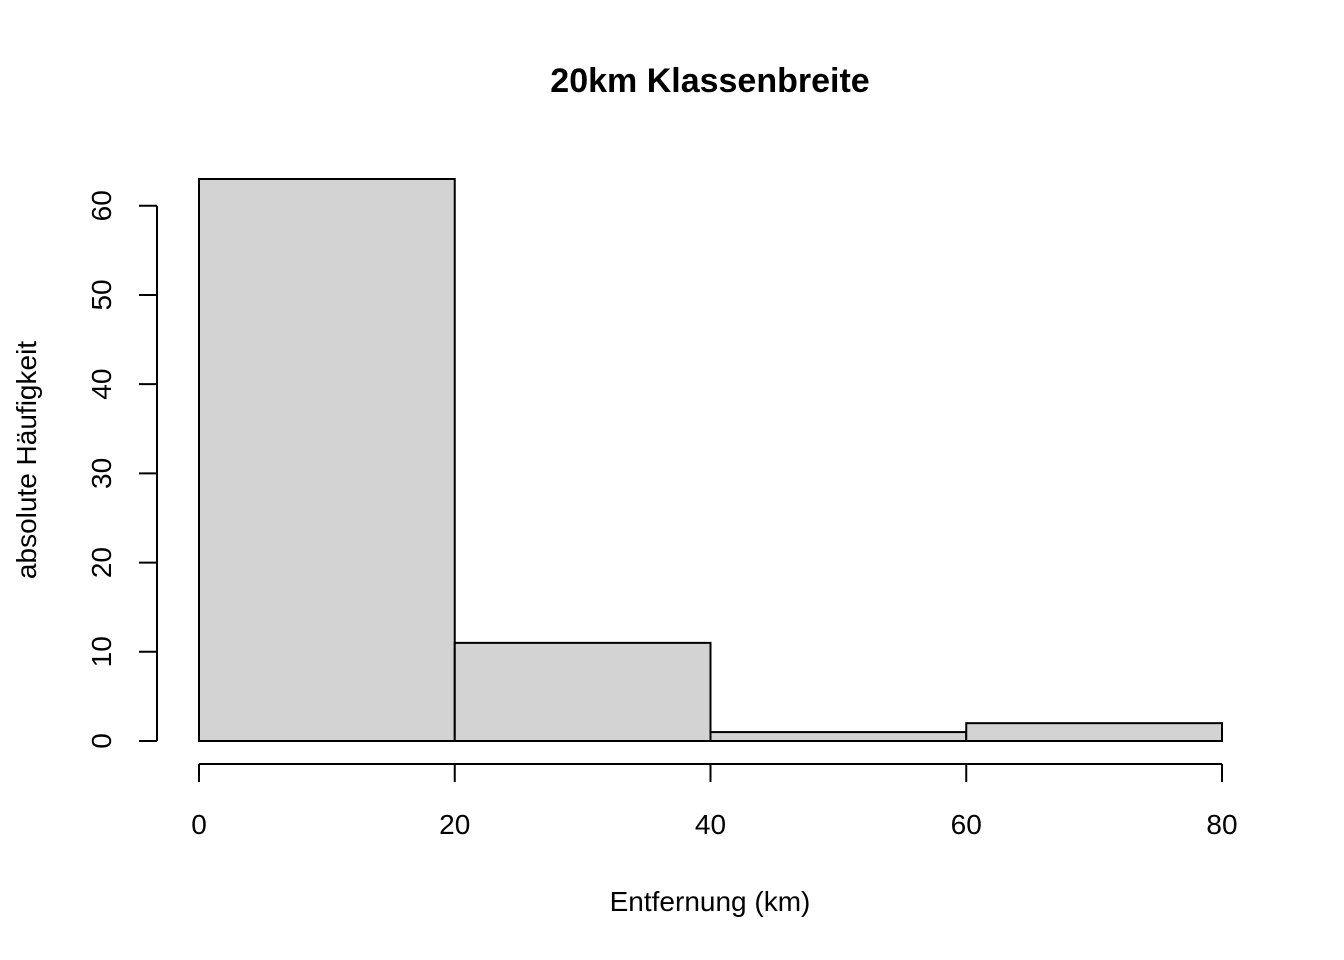  I want to click on x-tick-label-80: 80, so click(1221, 824).